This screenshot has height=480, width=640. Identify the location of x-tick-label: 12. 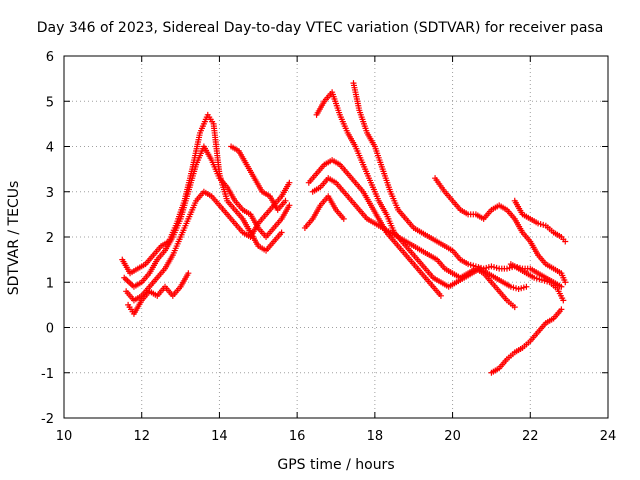
(141, 436).